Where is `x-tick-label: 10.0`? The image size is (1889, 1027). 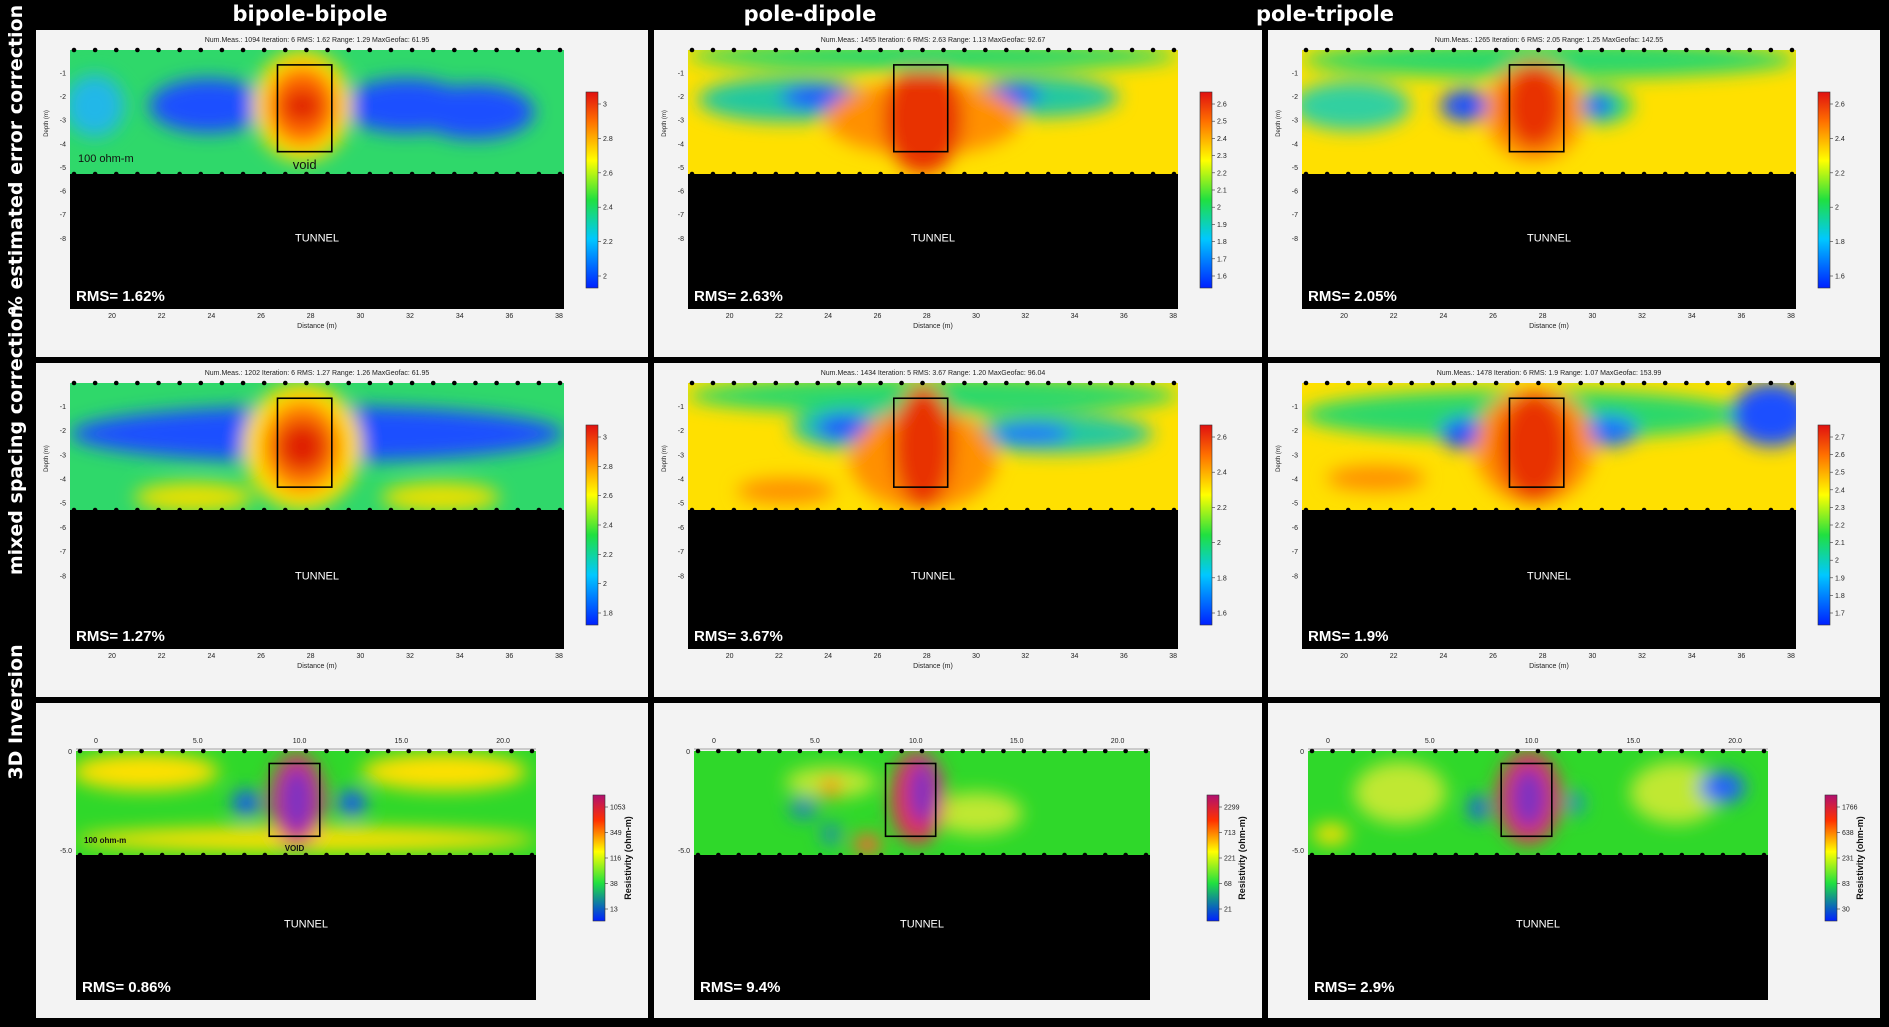
x-tick-label: 10.0 is located at coordinates (1532, 741).